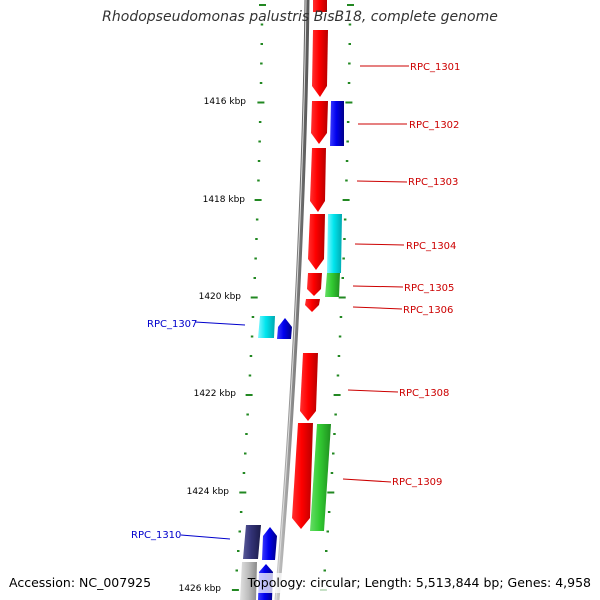 The image size is (600, 600). Describe the element at coordinates (434, 125) in the screenshot. I see `gene-label-rpc-1302: RPC_1302` at that location.